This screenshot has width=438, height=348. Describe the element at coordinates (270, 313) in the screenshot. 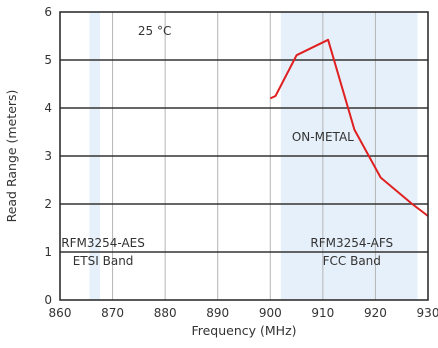

I see `x-tick-label: 900` at that location.